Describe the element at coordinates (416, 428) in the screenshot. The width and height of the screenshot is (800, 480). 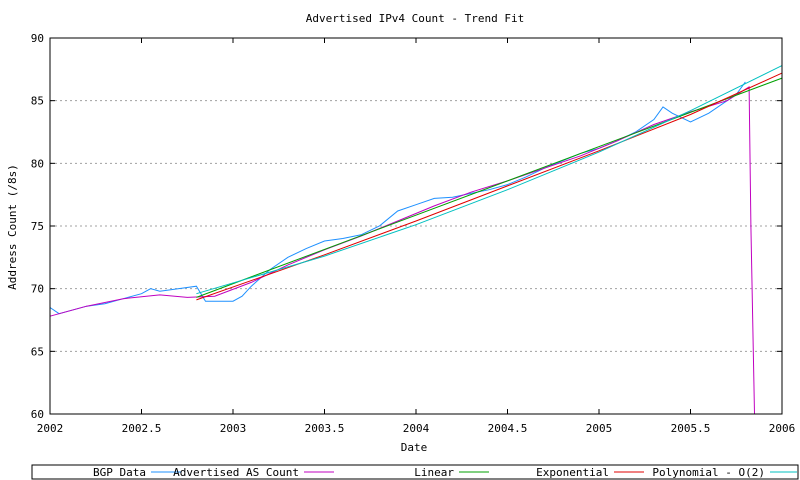
I see `x-tick-label: 2004` at that location.